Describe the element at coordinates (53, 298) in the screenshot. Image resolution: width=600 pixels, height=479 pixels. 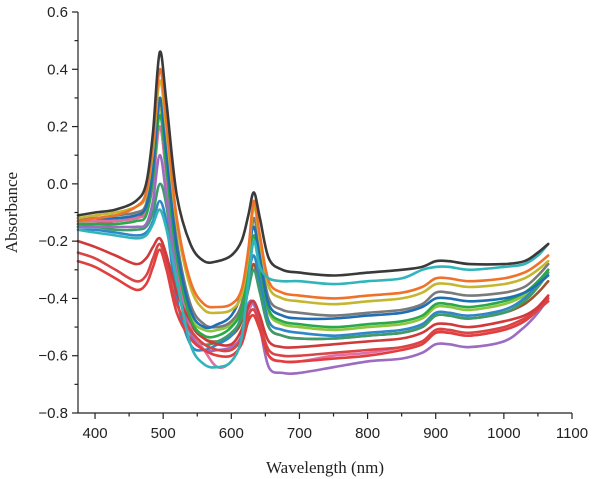
I see `y-tick-label: −0.4` at that location.